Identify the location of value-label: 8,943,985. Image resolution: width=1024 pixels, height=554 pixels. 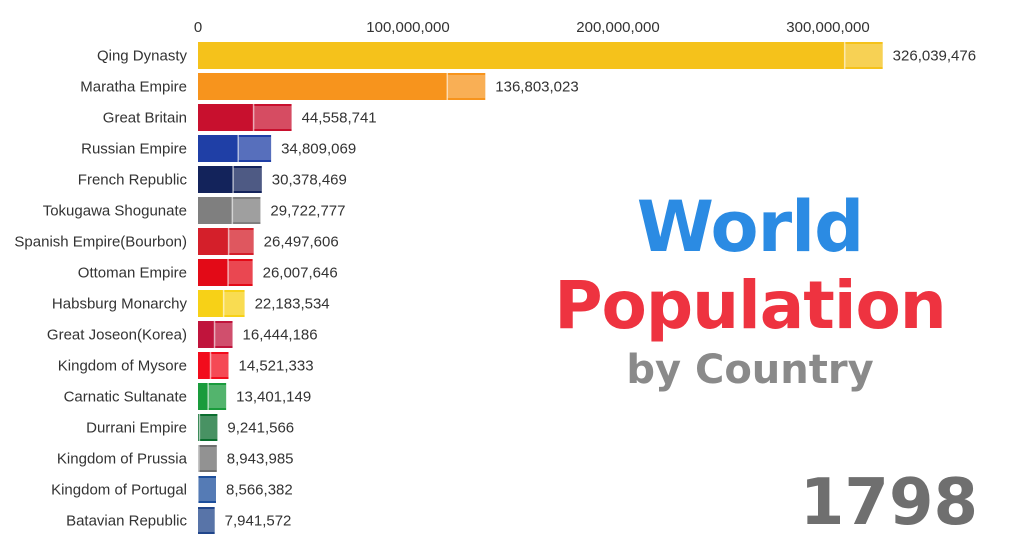
(260, 459).